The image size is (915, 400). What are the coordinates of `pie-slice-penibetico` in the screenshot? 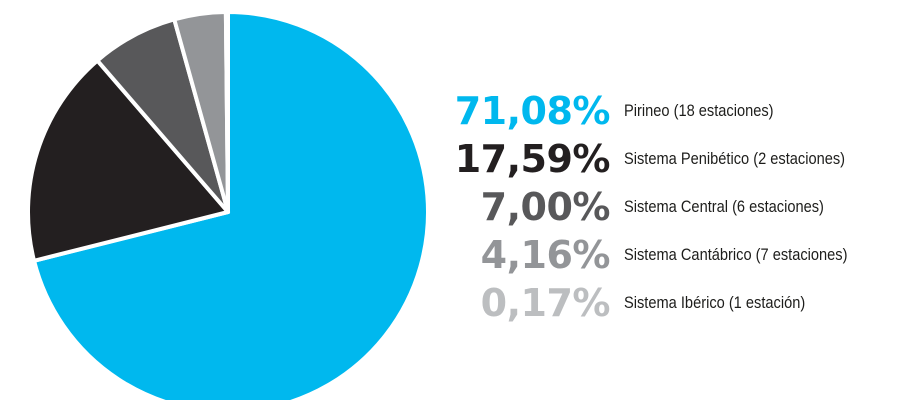 It's located at (128, 160).